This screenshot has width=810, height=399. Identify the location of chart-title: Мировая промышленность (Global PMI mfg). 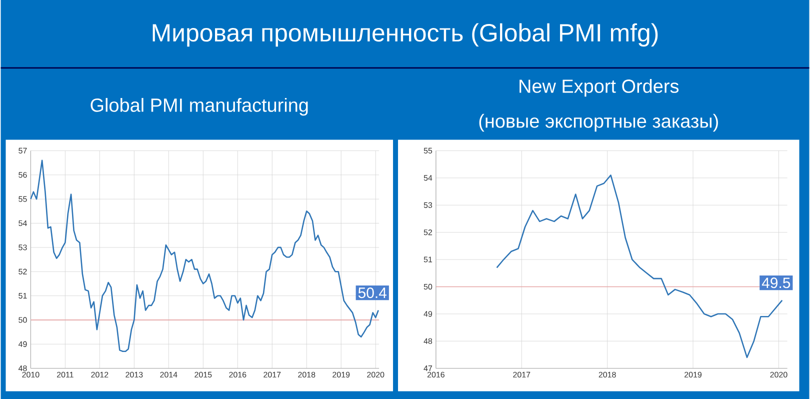
(405, 34).